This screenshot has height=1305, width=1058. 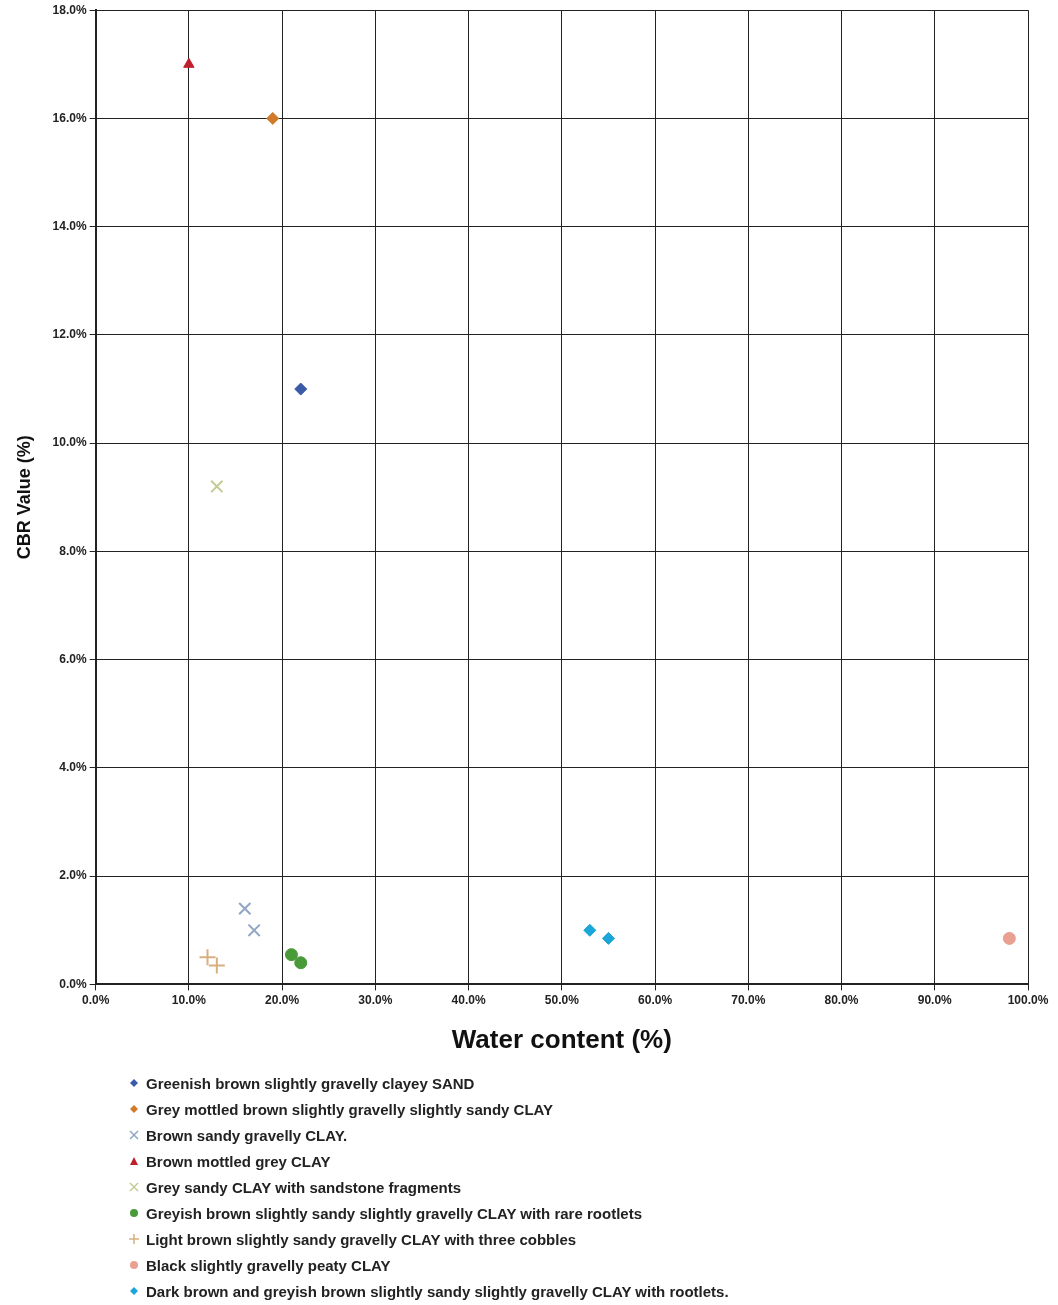 I want to click on y-axis-title: CBR Value (%), so click(x=23, y=497).